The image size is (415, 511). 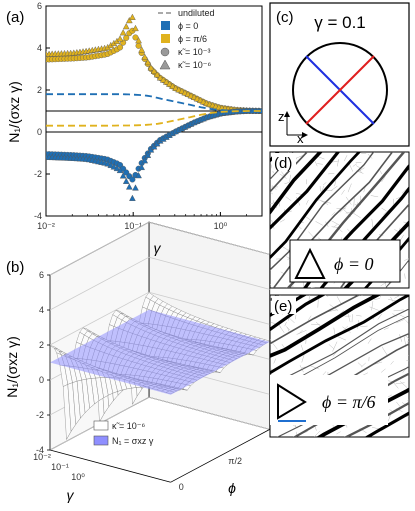 What do you see at coordinates (40, 450) in the screenshot?
I see `z-tick-label: -4` at bounding box center [40, 450].